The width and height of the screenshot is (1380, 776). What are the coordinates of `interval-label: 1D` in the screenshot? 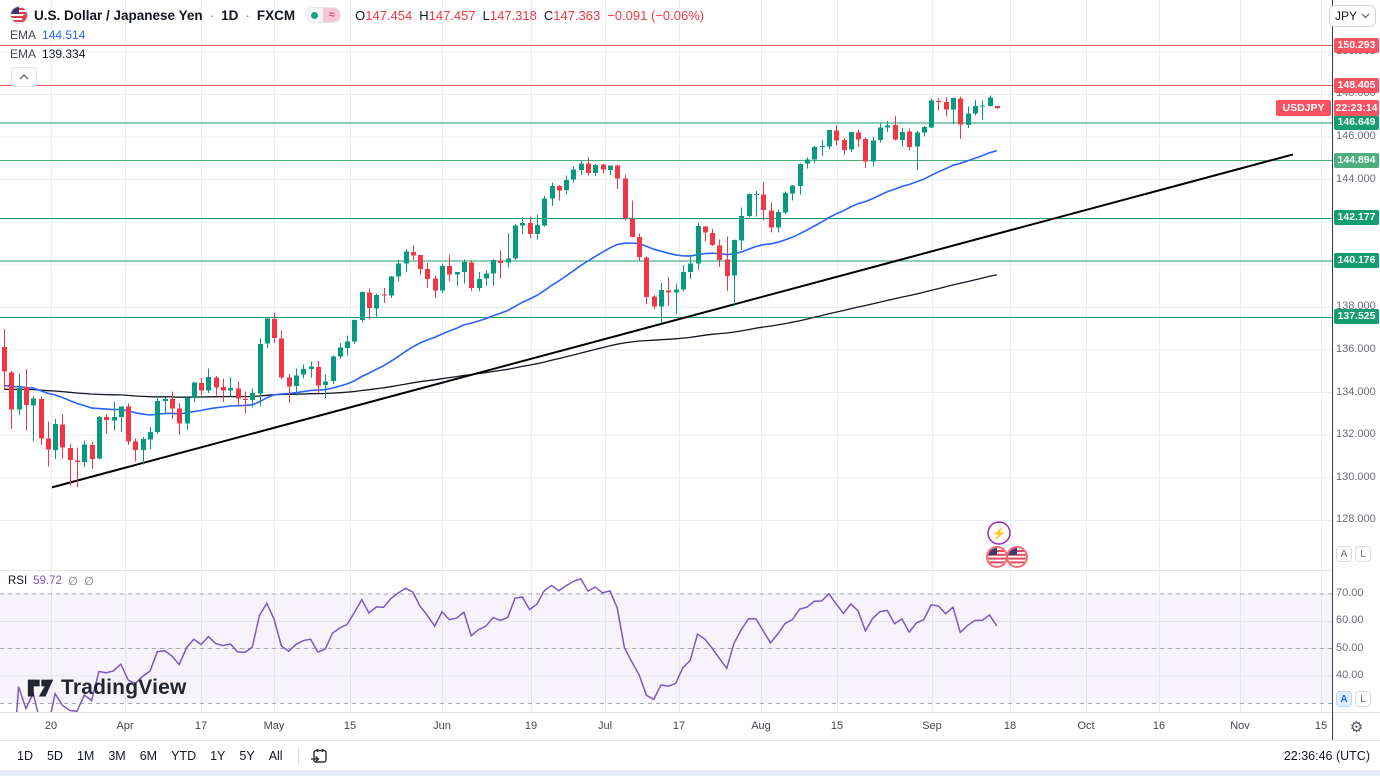 It's located at (230, 15).